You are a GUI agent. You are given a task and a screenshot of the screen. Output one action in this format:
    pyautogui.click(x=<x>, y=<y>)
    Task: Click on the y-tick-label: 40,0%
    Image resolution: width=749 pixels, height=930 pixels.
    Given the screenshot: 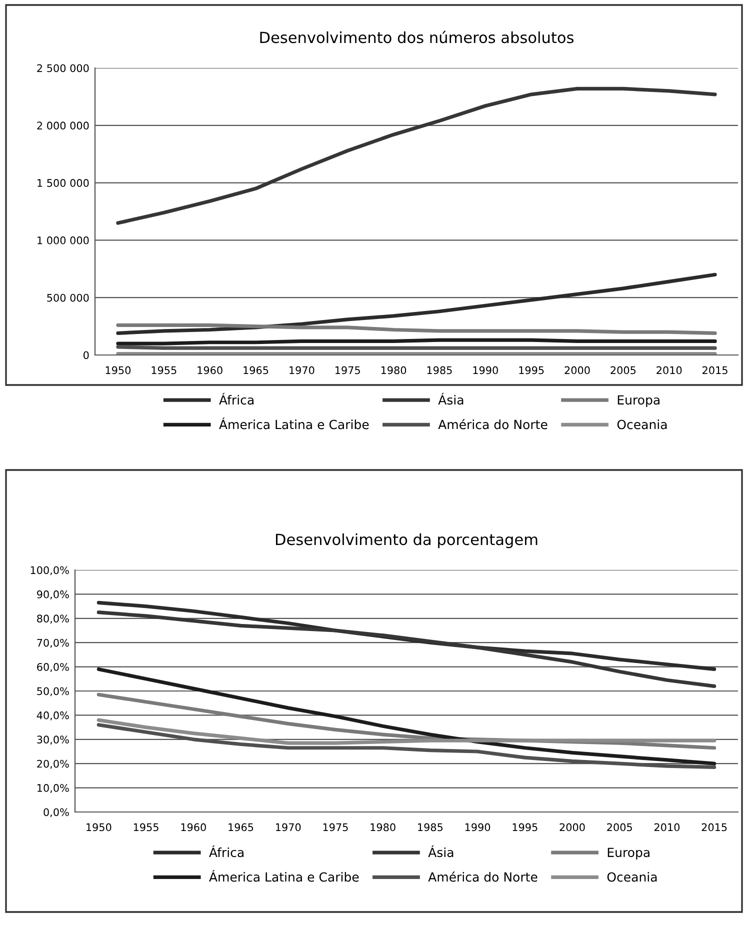 What is the action you would take?
    pyautogui.click(x=52, y=715)
    